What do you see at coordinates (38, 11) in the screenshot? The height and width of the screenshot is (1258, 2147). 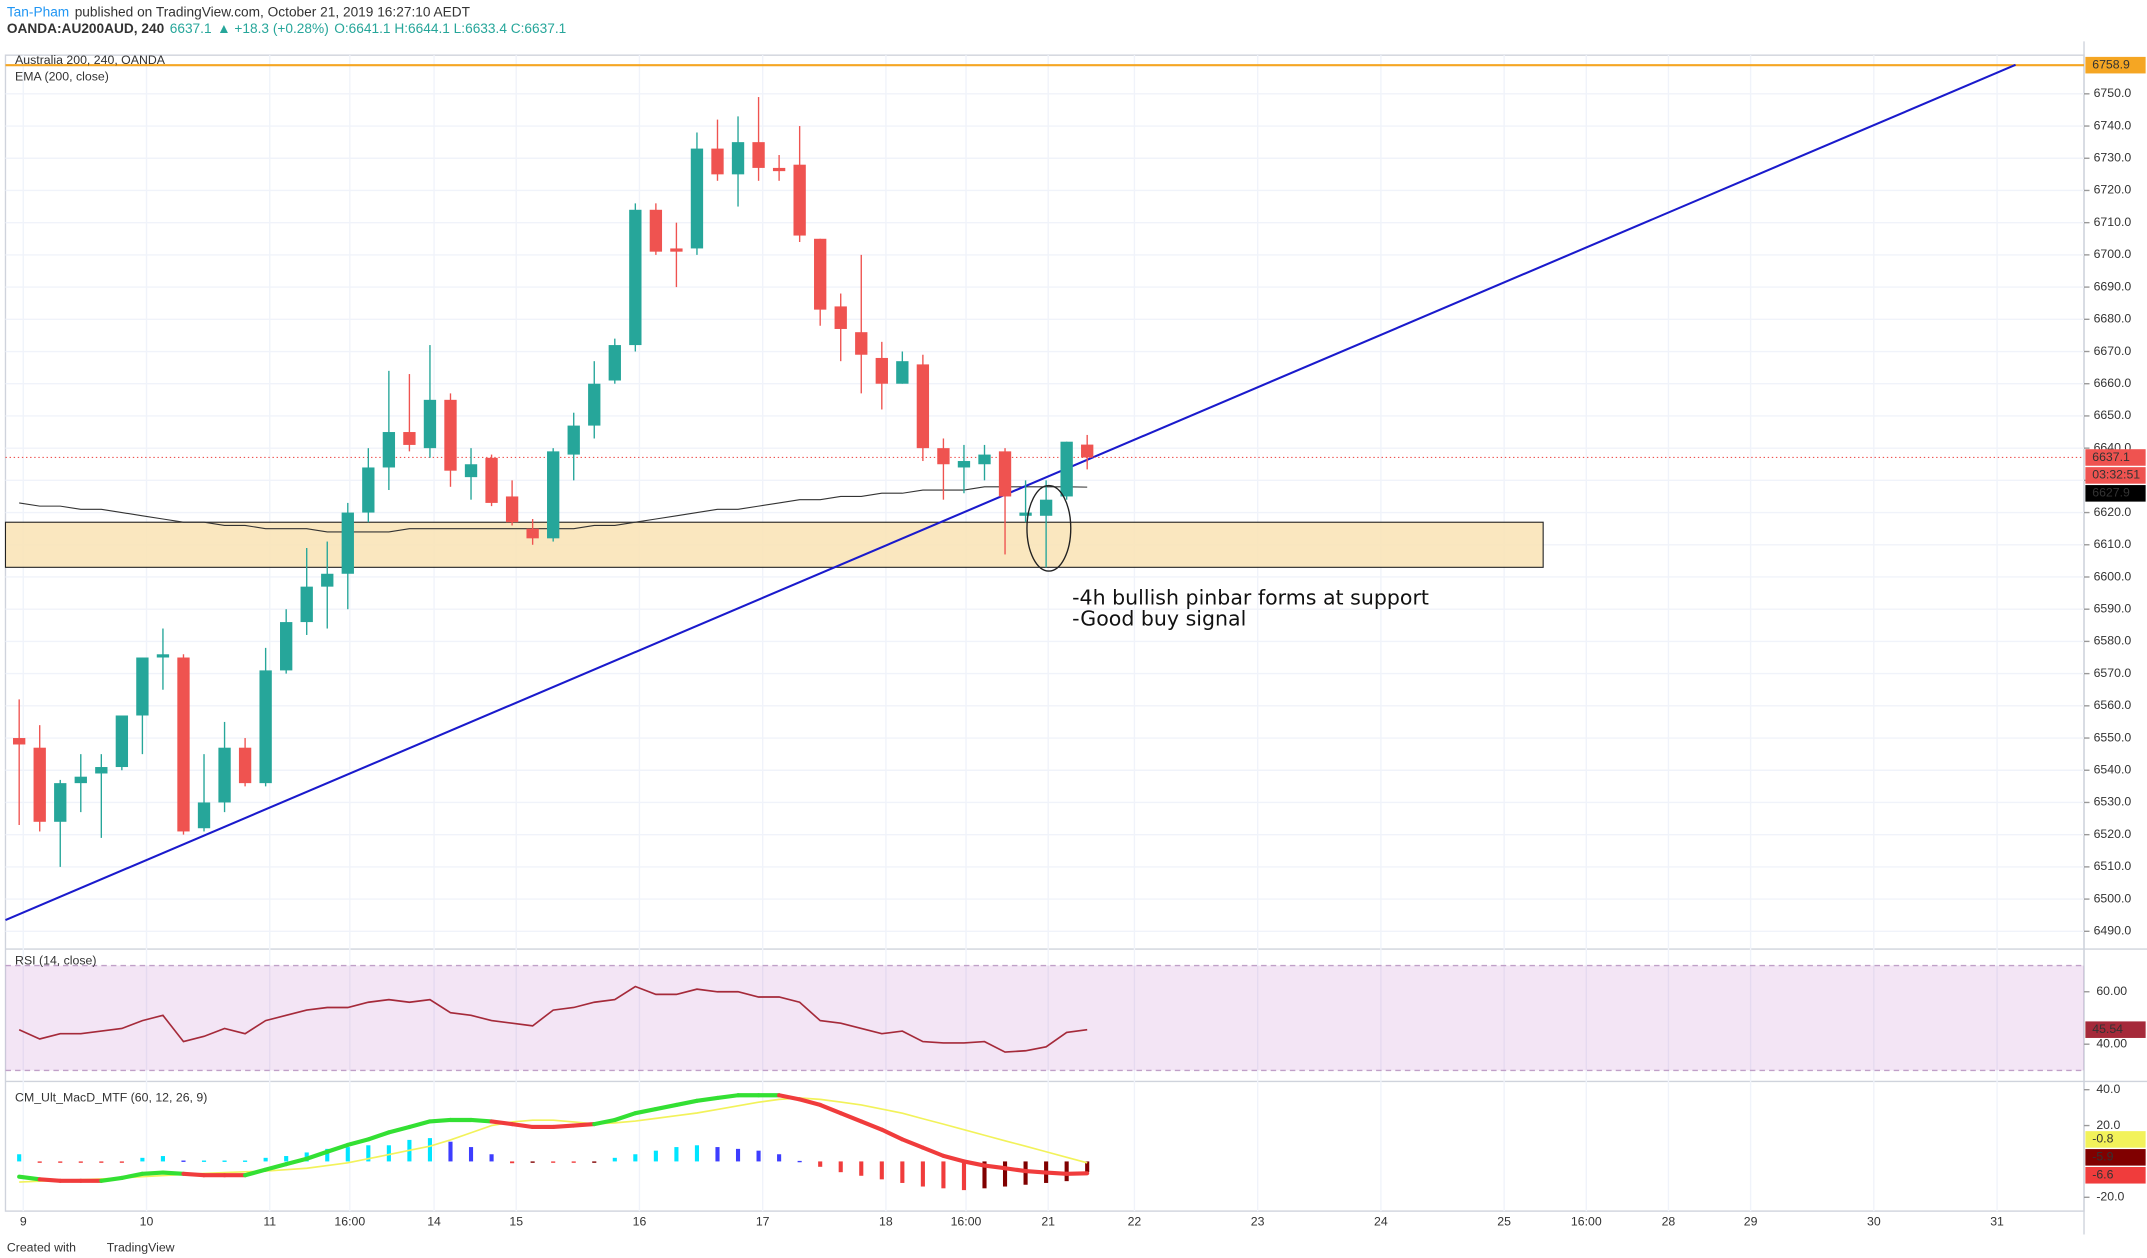 I see `author: Tan-Pham` at bounding box center [38, 11].